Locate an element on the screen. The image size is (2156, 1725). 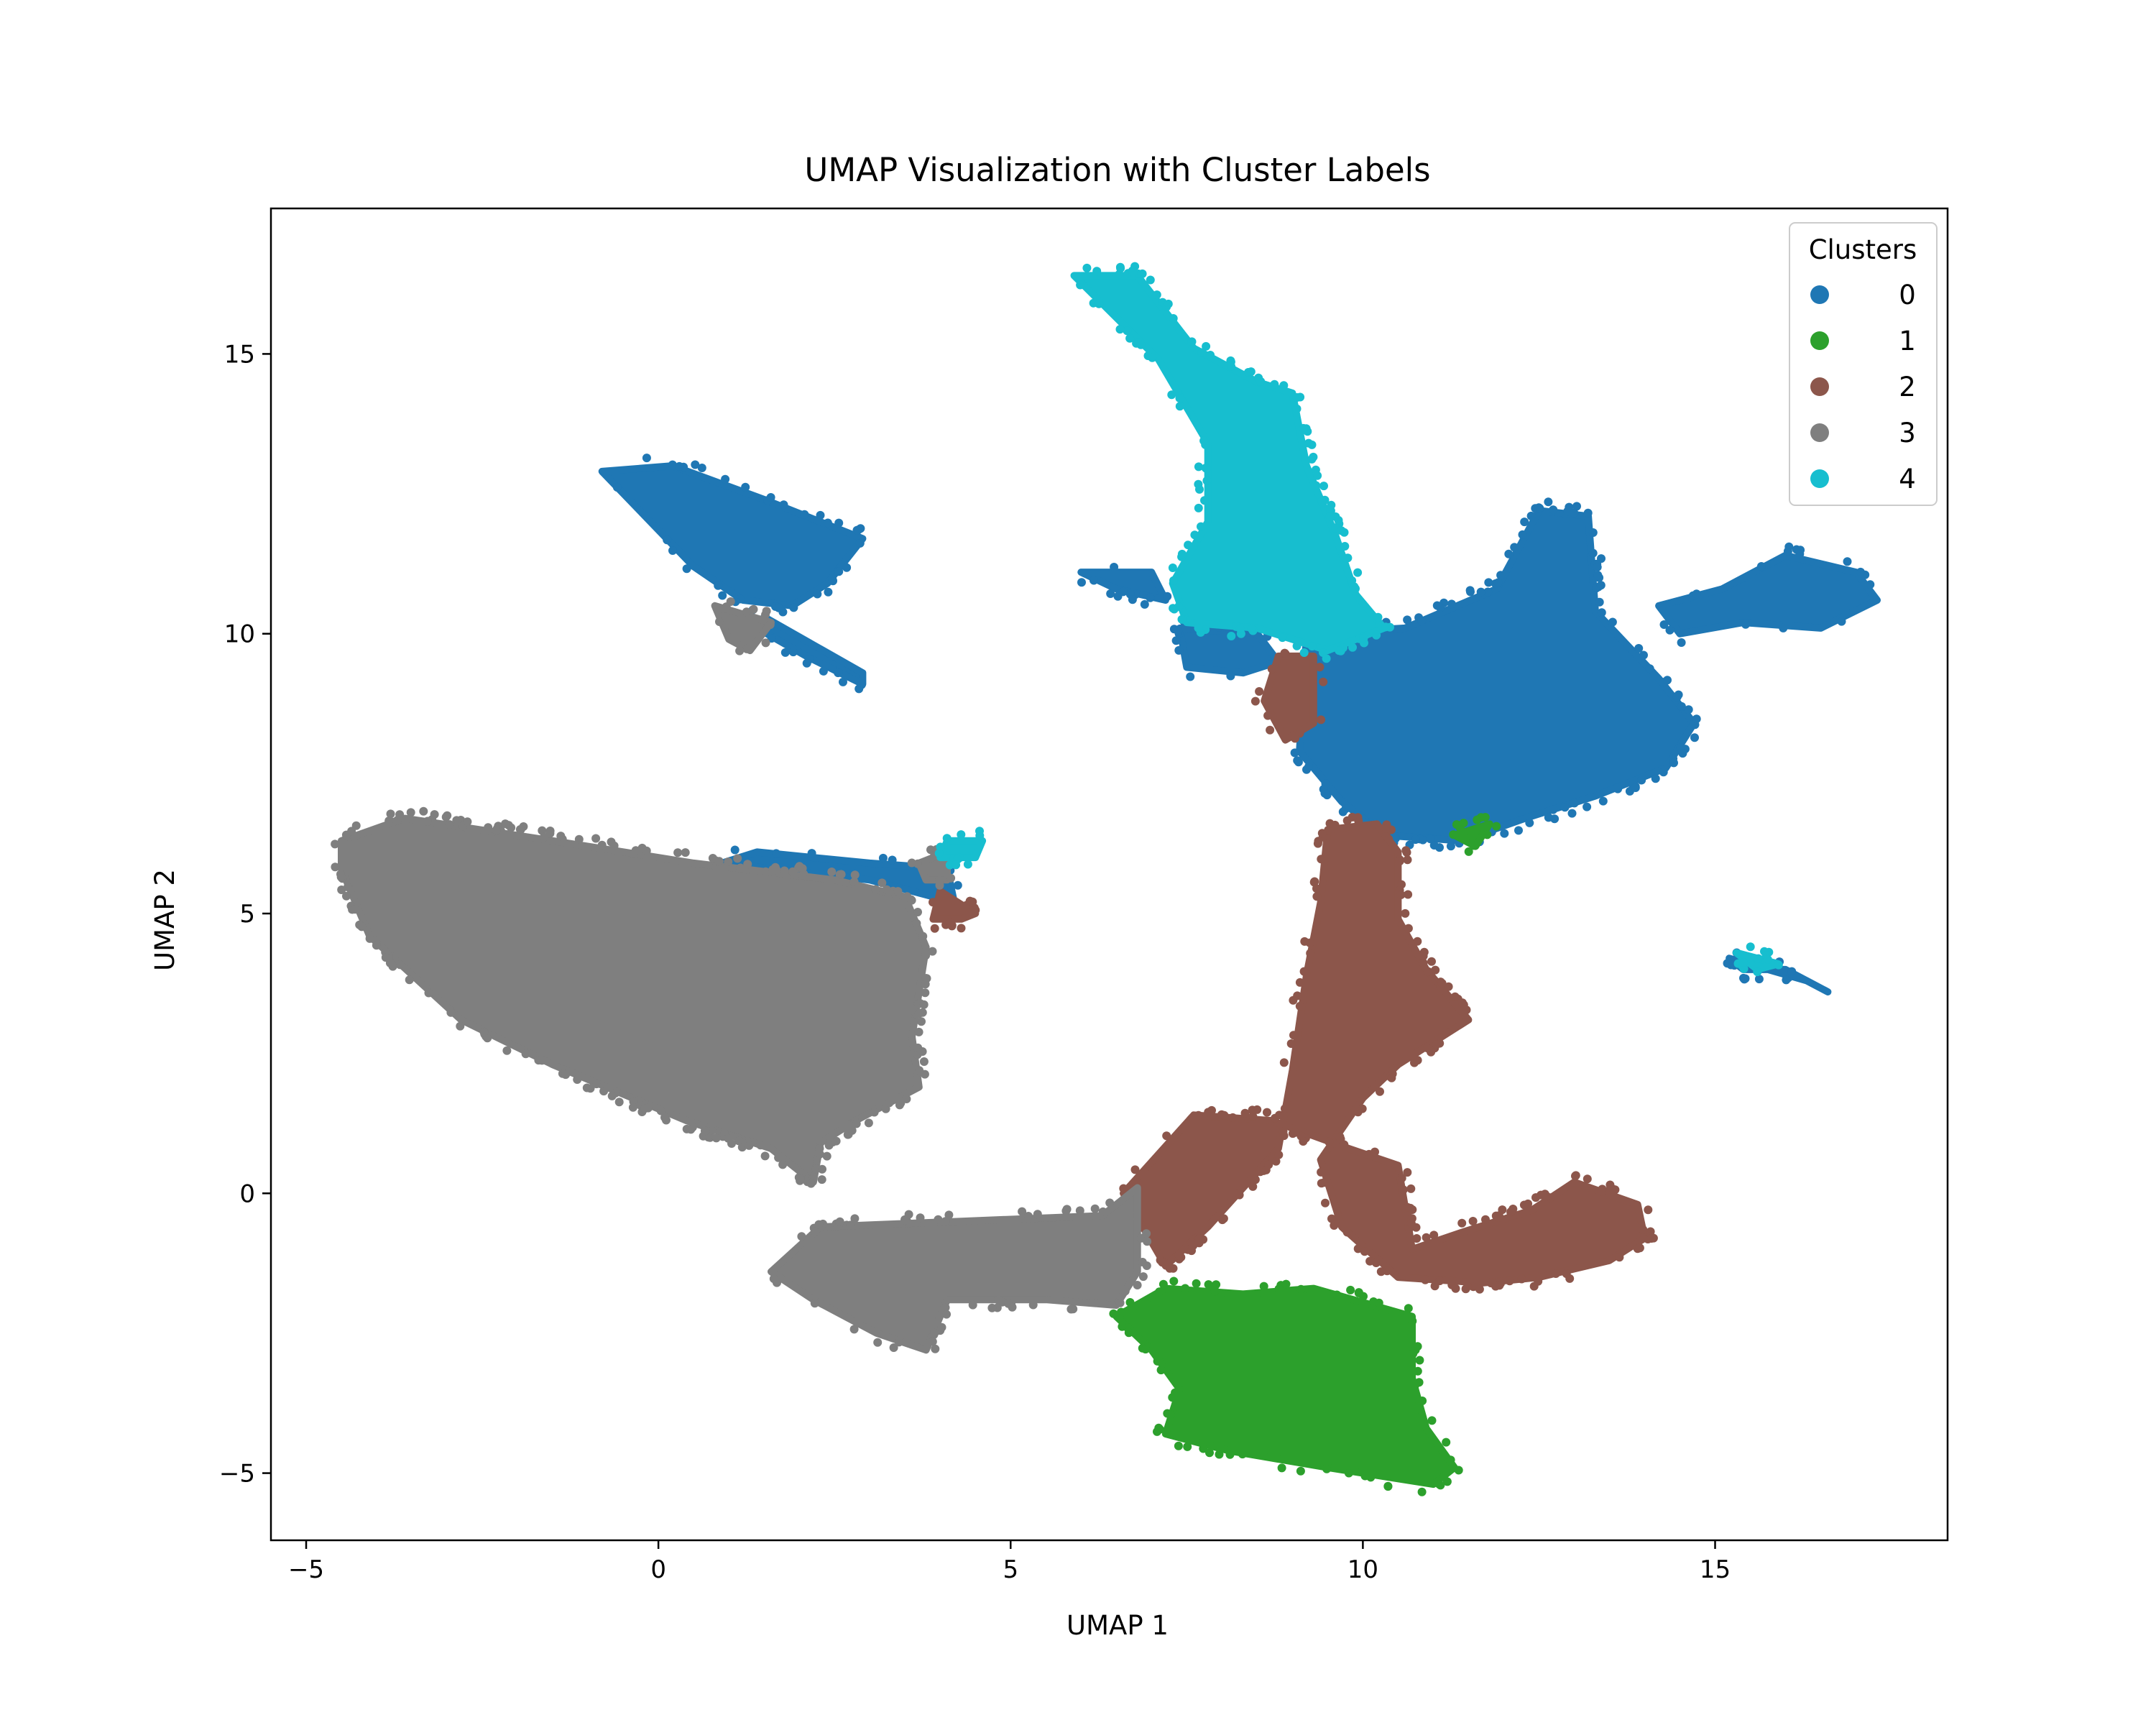
legend-entries: 0 1 2 3 4 is located at coordinates (1863, 387).